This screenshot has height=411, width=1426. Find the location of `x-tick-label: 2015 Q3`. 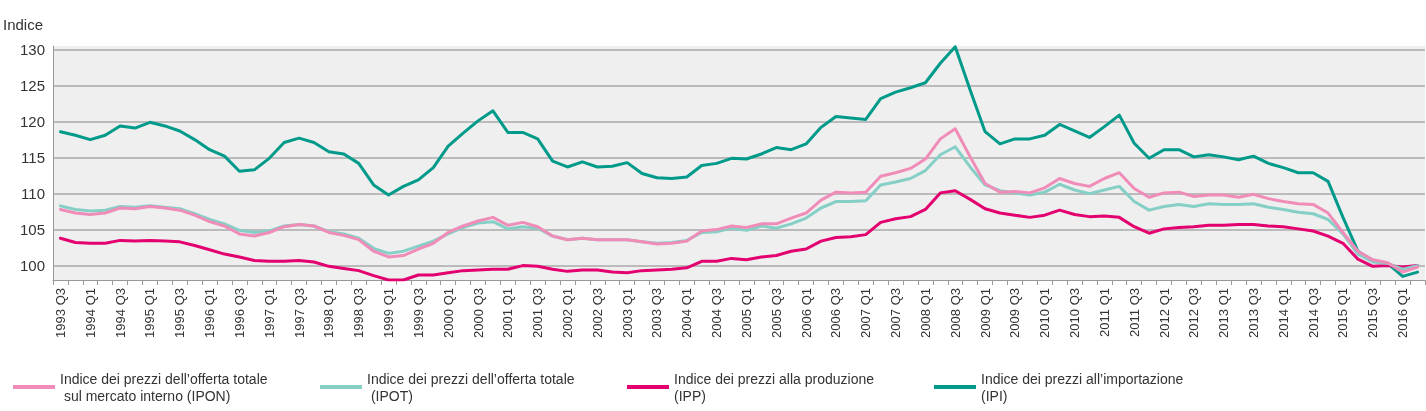

x-tick-label: 2015 Q3 is located at coordinates (1373, 313).